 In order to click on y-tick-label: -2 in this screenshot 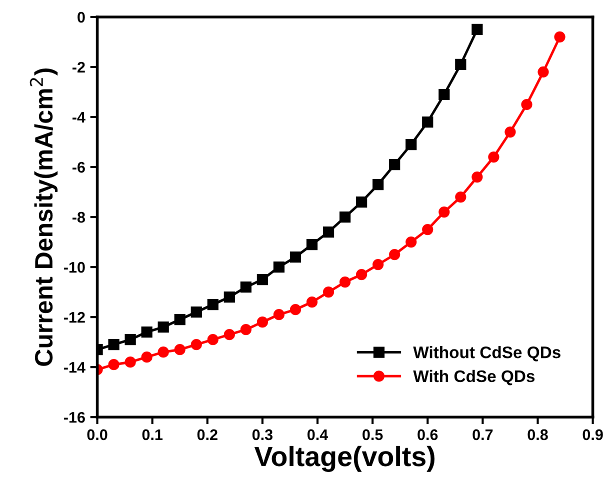, I will do `click(78, 67)`.